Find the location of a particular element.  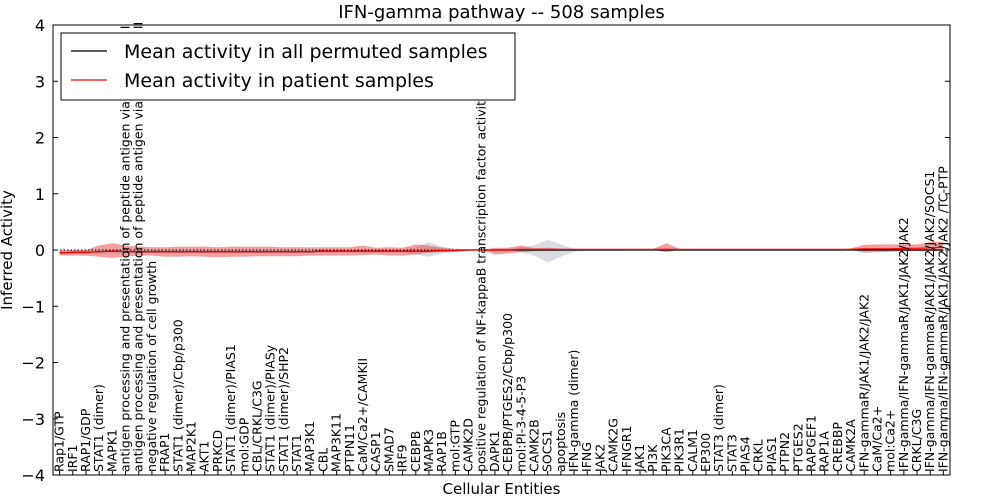

entity-label: PIAS4 is located at coordinates (745, 454).